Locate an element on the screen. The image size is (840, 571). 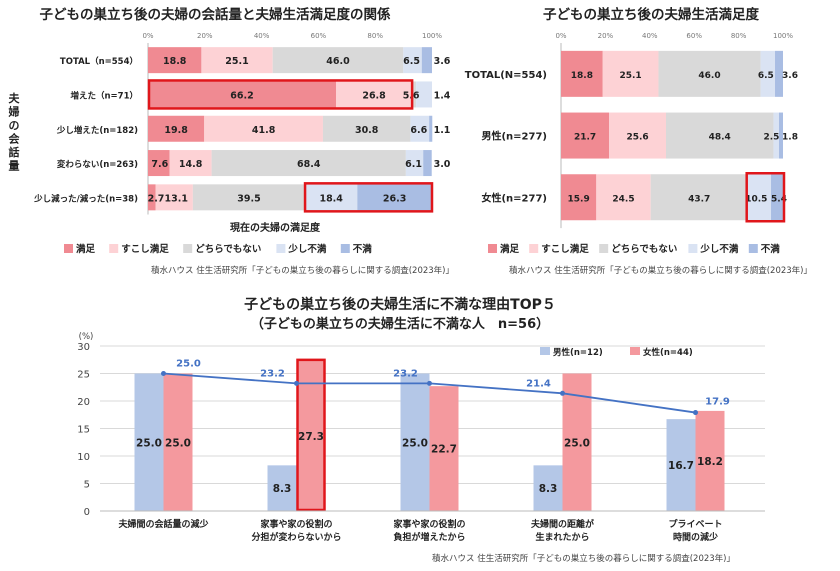
chart3-legend-label: 男性(n=12) is located at coordinates (578, 352).